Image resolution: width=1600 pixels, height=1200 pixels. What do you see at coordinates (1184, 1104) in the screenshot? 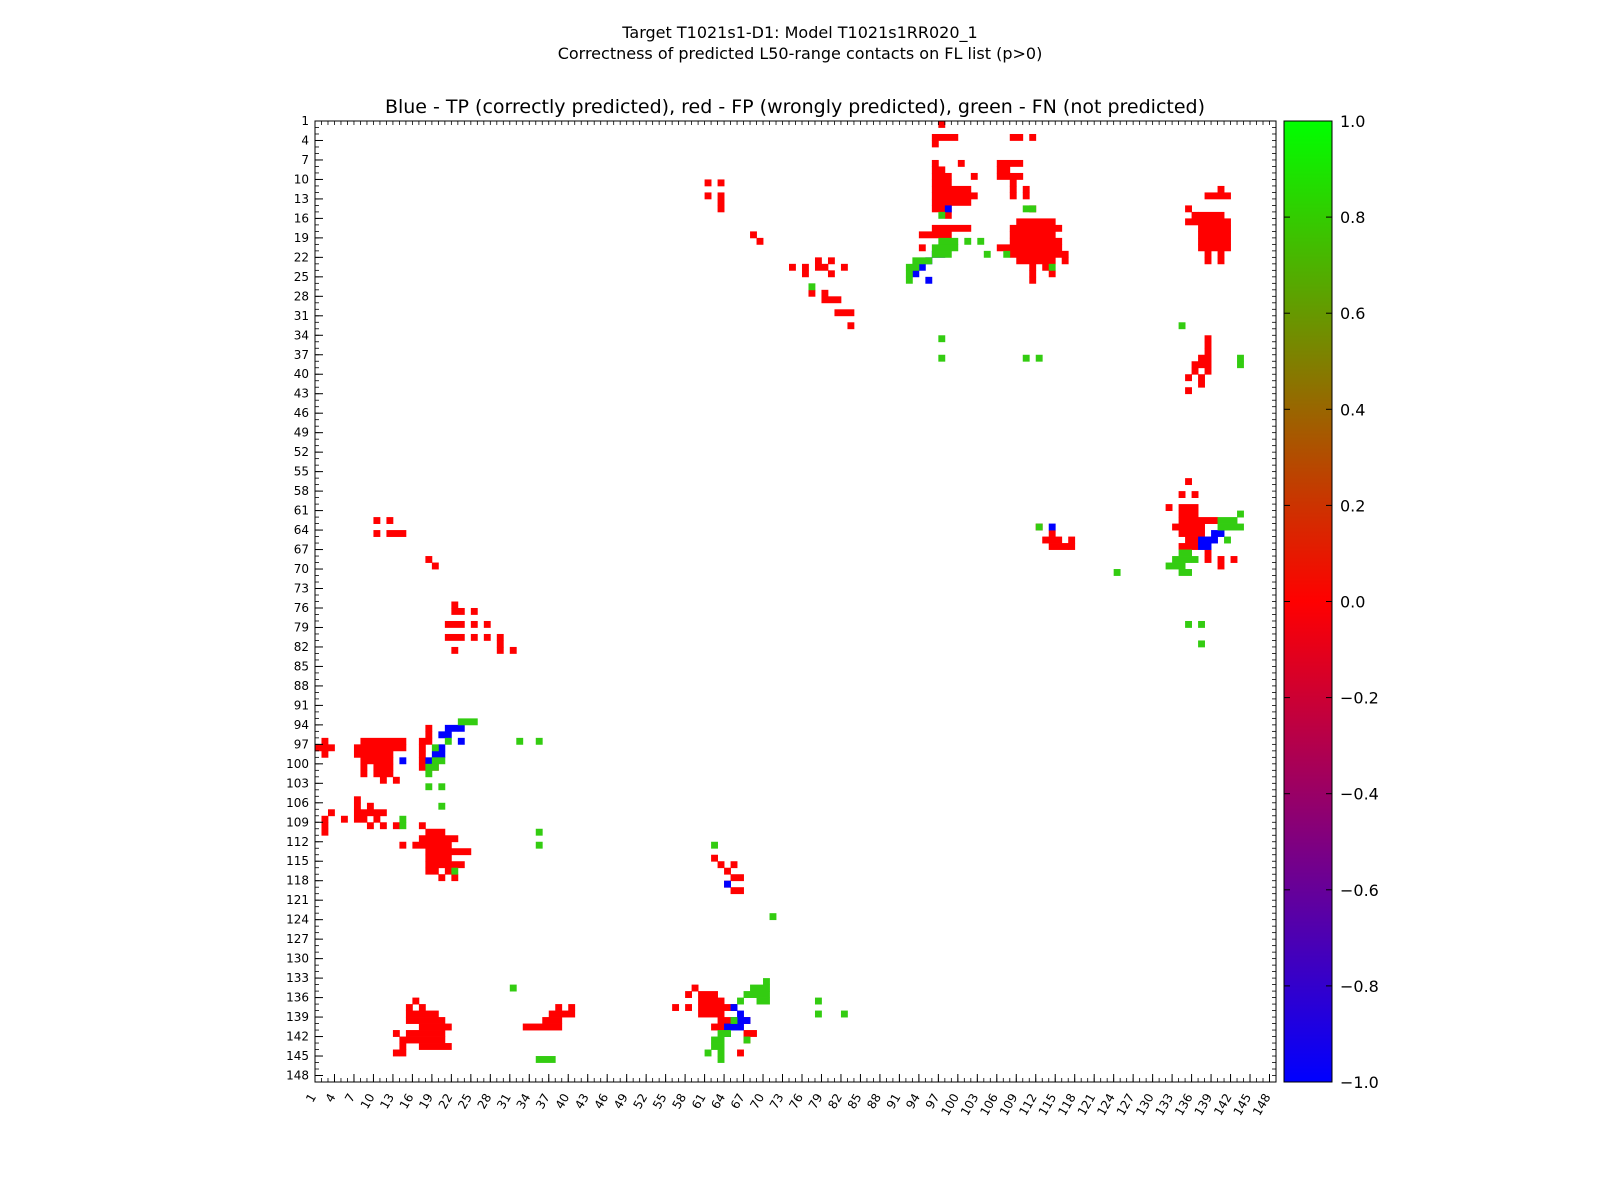
I see `x-tick-label: 136` at bounding box center [1184, 1104].